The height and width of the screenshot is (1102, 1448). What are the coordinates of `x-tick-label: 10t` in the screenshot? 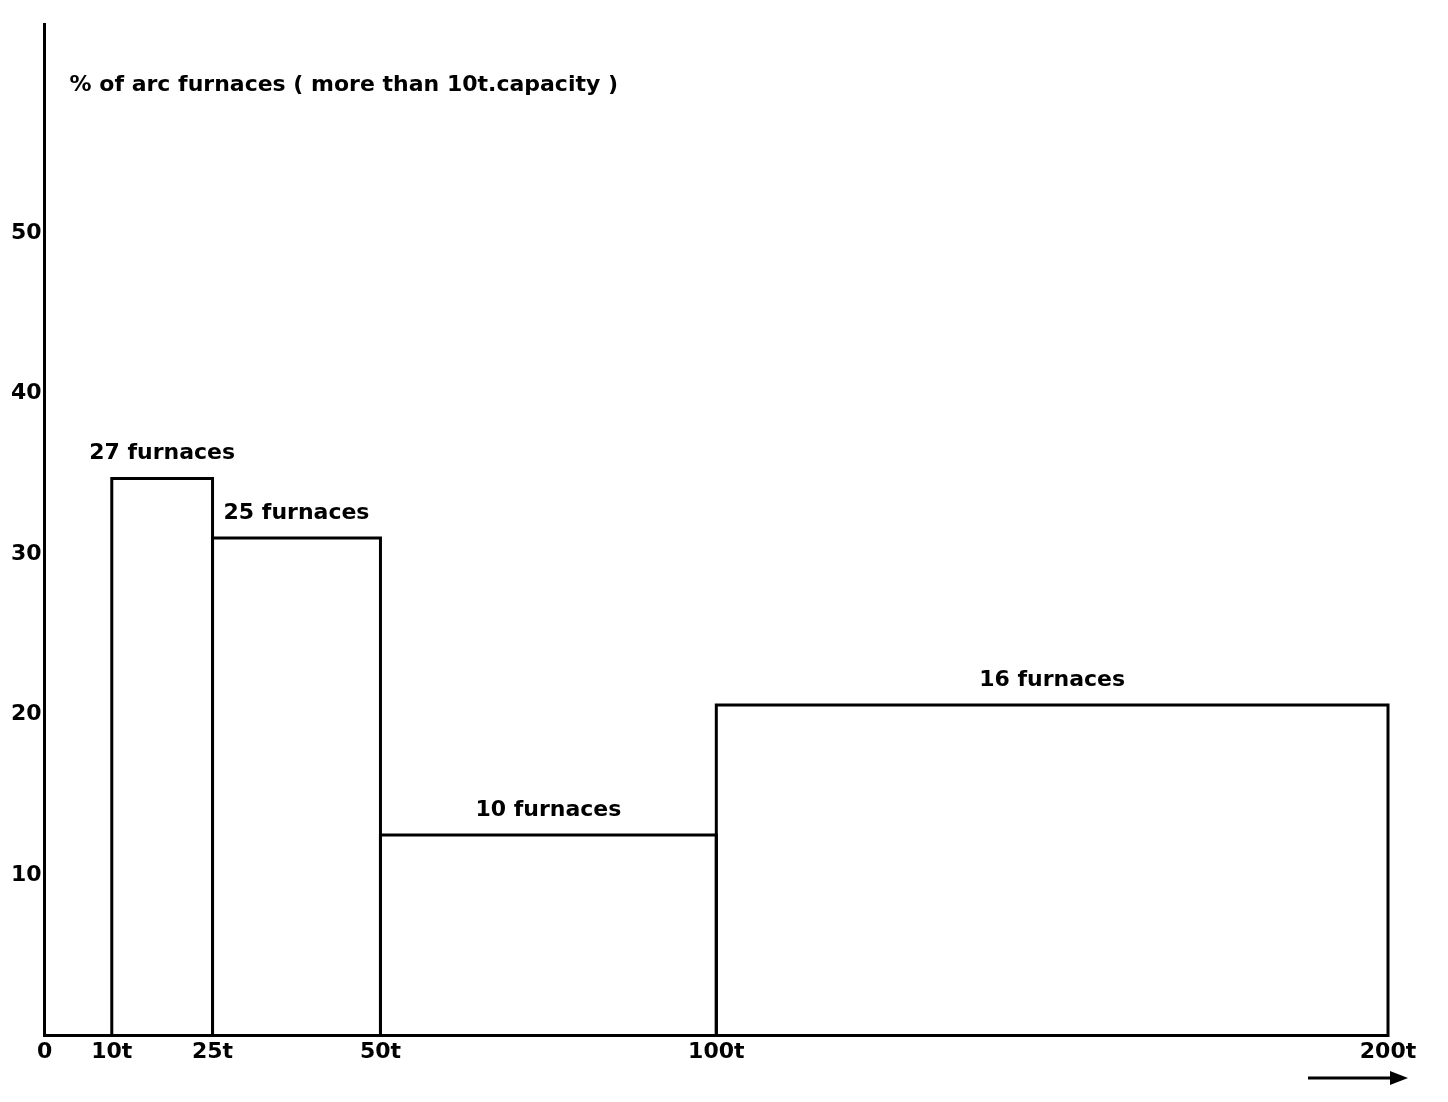 It's located at (112, 1050).